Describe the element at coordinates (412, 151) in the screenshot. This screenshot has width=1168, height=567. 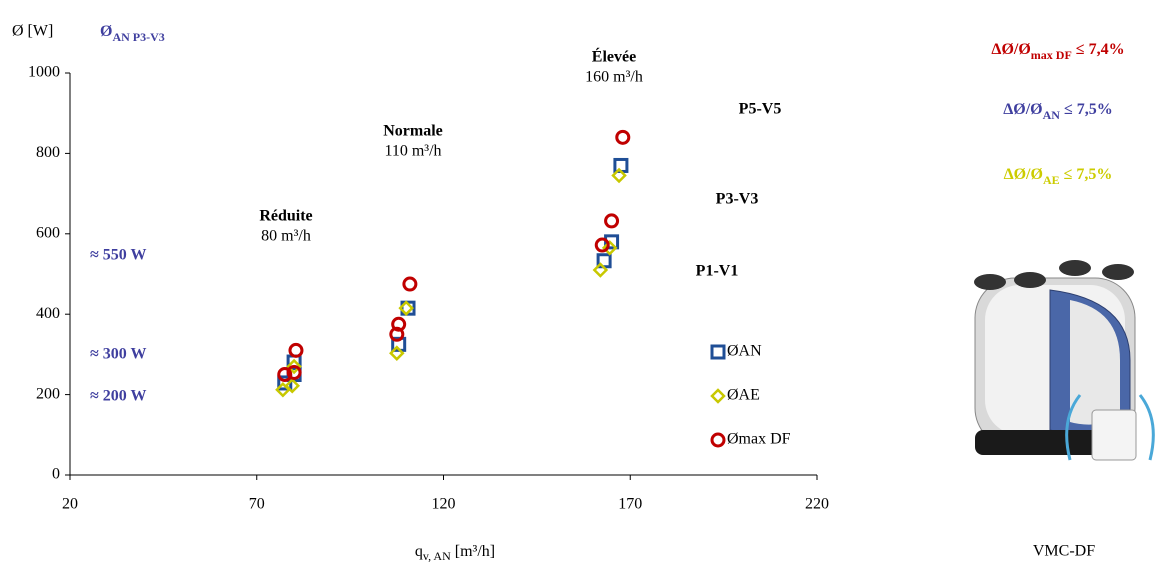
I see `level-flow: 110 m³/h` at that location.